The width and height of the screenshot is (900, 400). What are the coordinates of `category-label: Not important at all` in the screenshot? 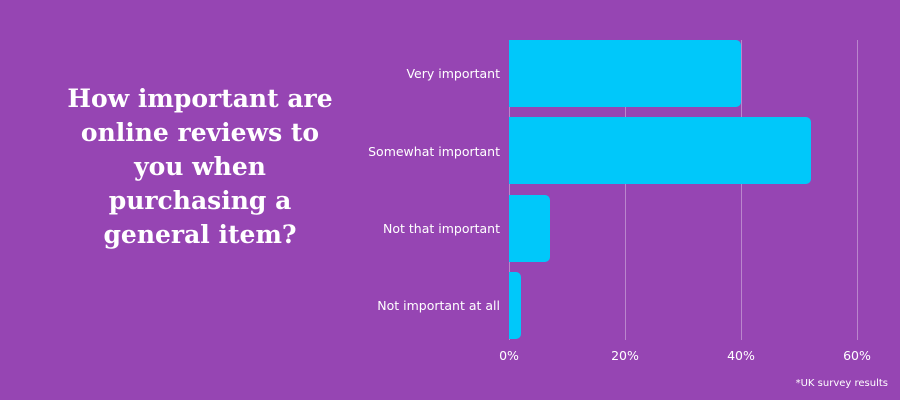 It's located at (438, 305).